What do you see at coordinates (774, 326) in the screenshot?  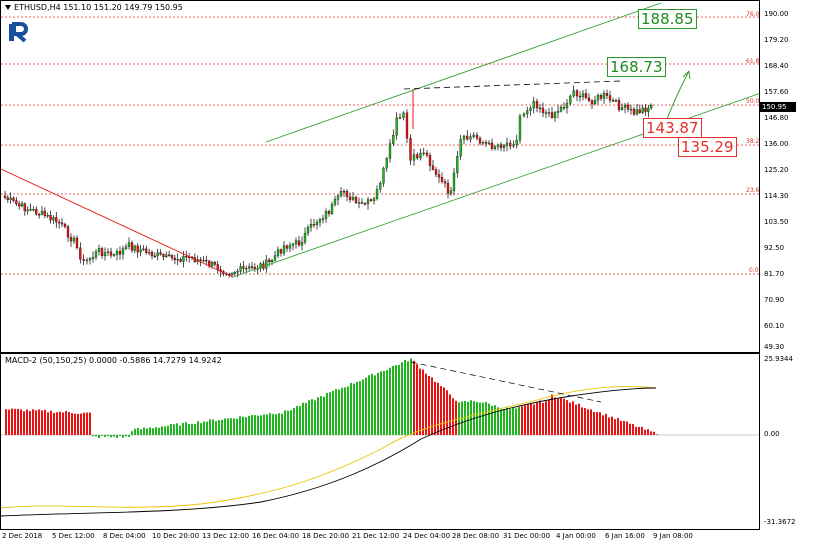 I see `price-tick-label: 60.10` at bounding box center [774, 326].